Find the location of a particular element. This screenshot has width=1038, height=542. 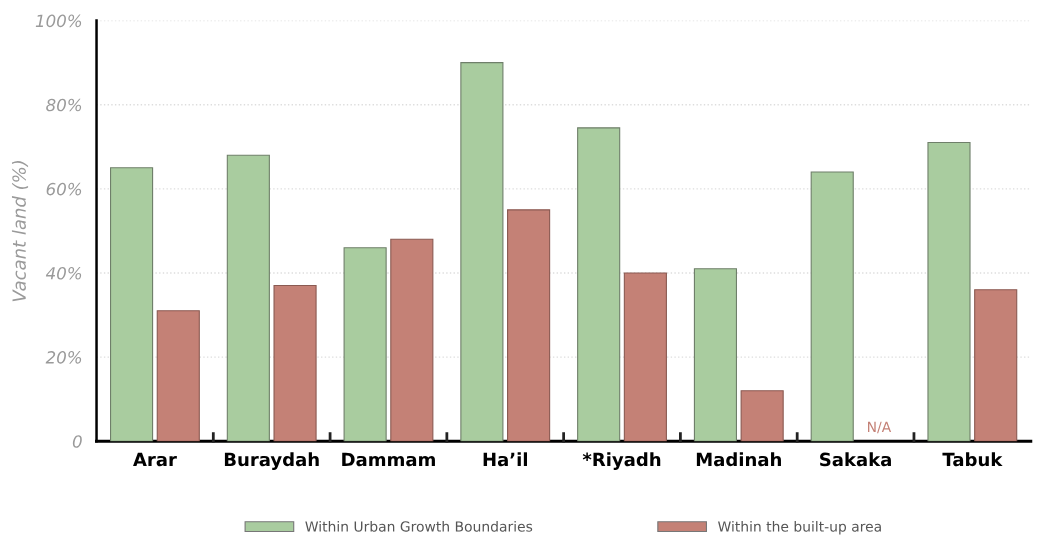

y-tick-label: 0 is located at coordinates (77, 441).